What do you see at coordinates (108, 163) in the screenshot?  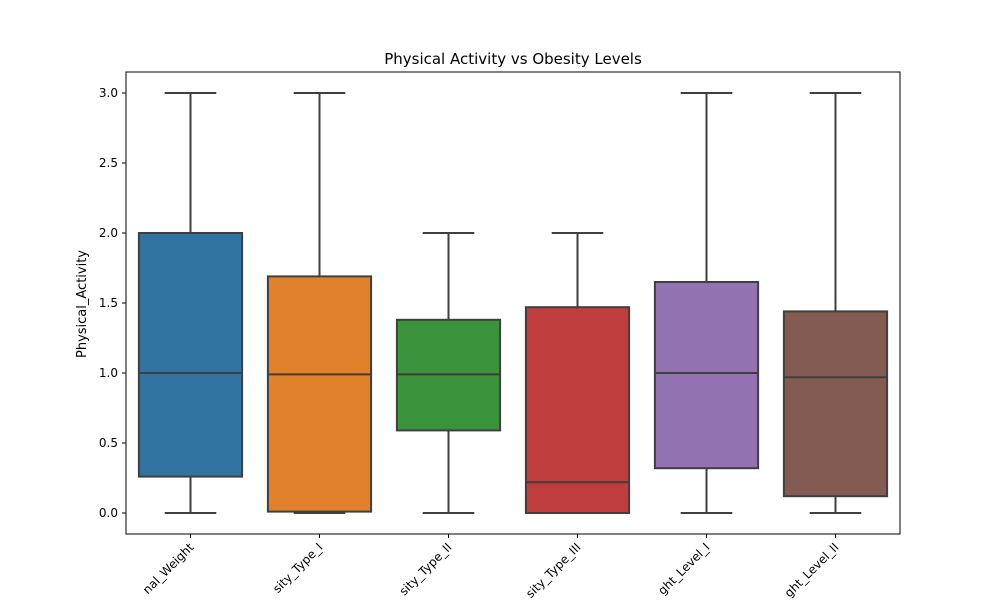 I see `y-tick-label: 2.5` at bounding box center [108, 163].